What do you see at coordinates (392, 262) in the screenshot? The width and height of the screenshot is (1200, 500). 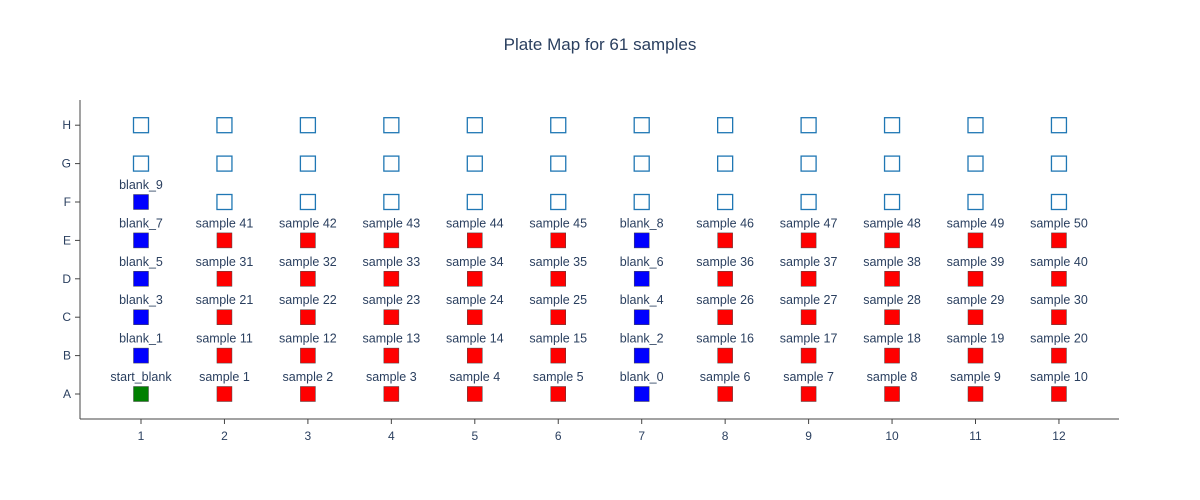 I see `well-label: sample 33` at bounding box center [392, 262].